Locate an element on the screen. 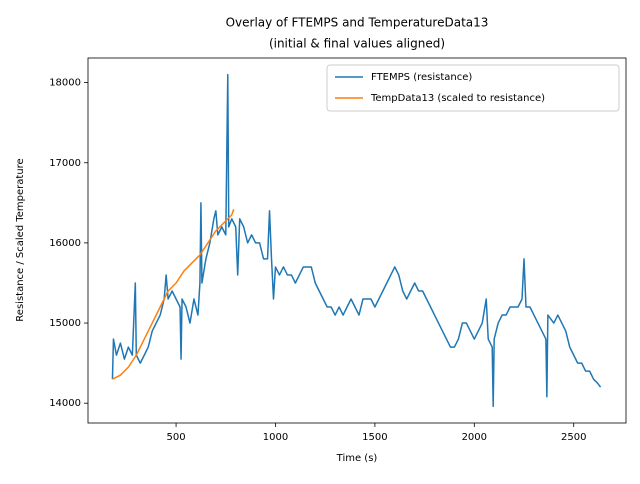 The height and width of the screenshot is (484, 640). legend-label: TempData13 (scaled to resistance) is located at coordinates (457, 98).